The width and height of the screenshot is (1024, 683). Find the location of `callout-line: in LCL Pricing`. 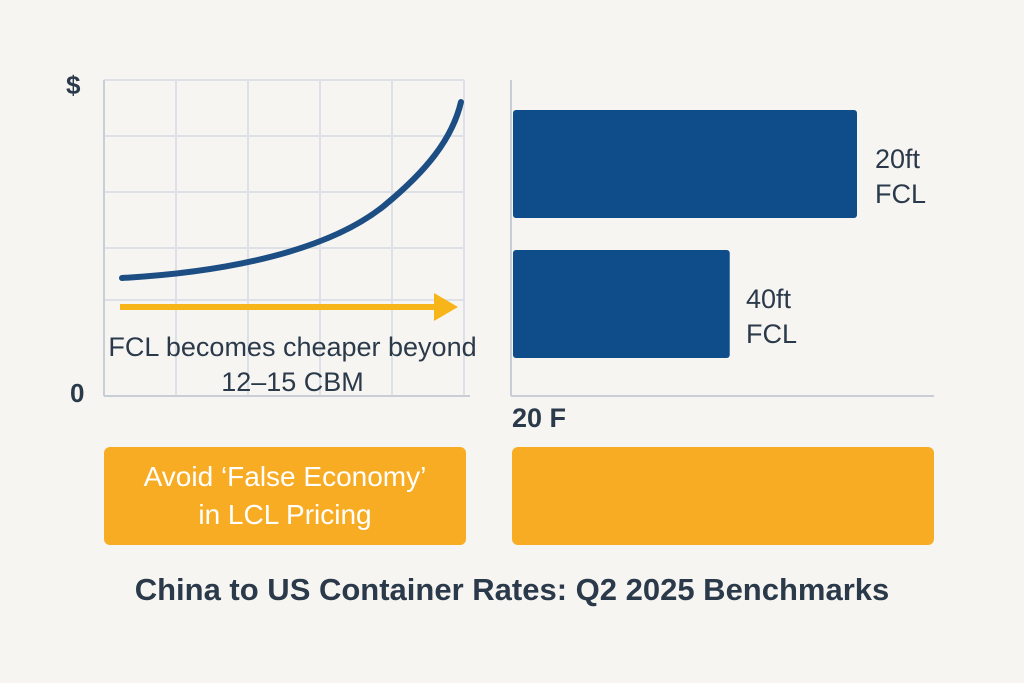

callout-line: in LCL Pricing is located at coordinates (285, 514).